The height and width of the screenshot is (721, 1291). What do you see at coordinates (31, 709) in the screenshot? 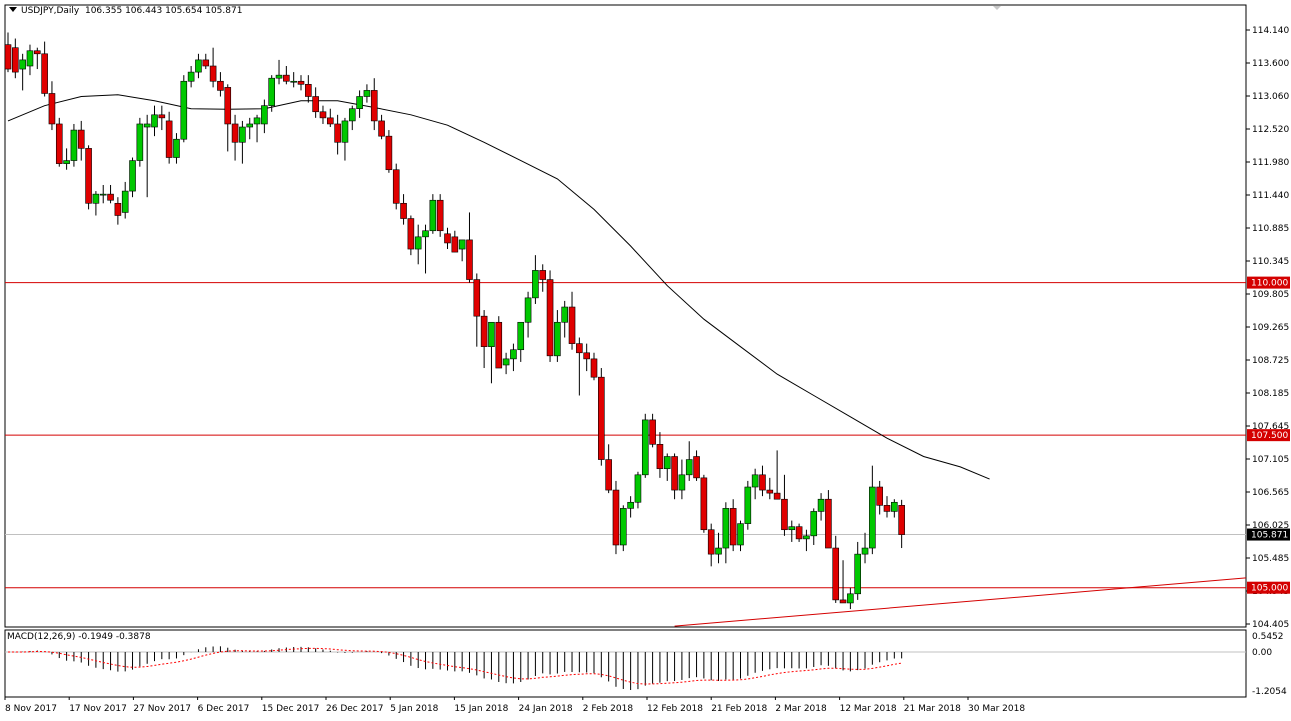
I see `x-tick-label: 8 Nov 2017` at bounding box center [31, 709].